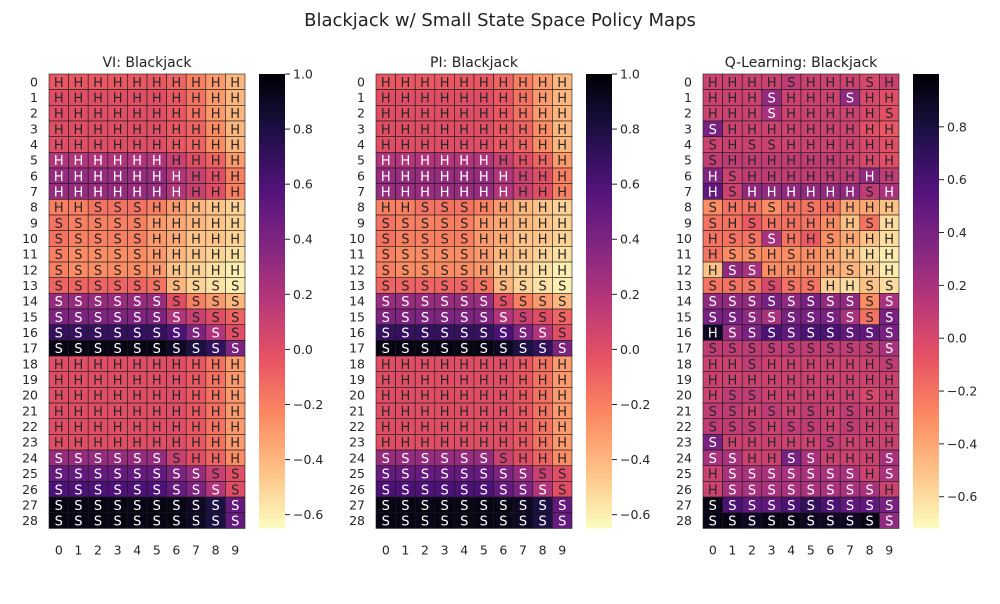  Describe the element at coordinates (30, 489) in the screenshot. I see `y-tick-label: 26` at that location.